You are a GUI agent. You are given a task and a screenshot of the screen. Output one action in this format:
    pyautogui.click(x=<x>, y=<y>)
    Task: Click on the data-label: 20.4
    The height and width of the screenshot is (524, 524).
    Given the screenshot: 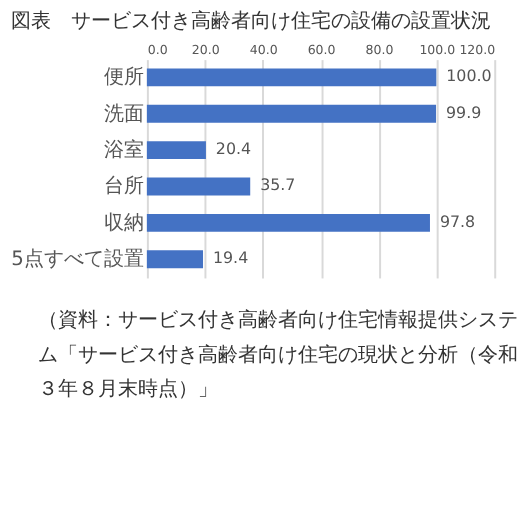 What is the action you would take?
    pyautogui.click(x=233, y=149)
    